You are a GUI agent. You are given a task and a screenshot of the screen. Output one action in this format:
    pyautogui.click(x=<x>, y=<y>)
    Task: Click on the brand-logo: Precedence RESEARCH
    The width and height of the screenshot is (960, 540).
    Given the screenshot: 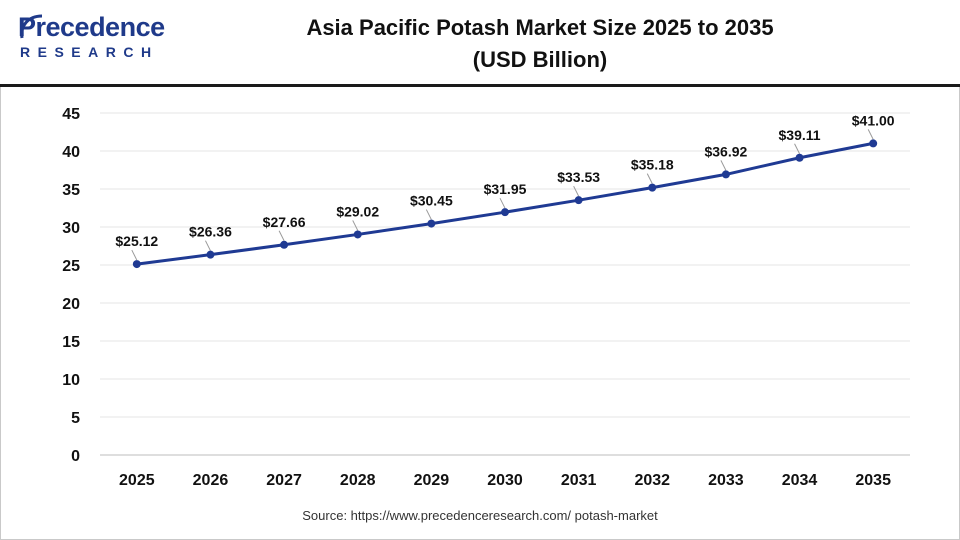 What is the action you would take?
    pyautogui.click(x=98, y=42)
    